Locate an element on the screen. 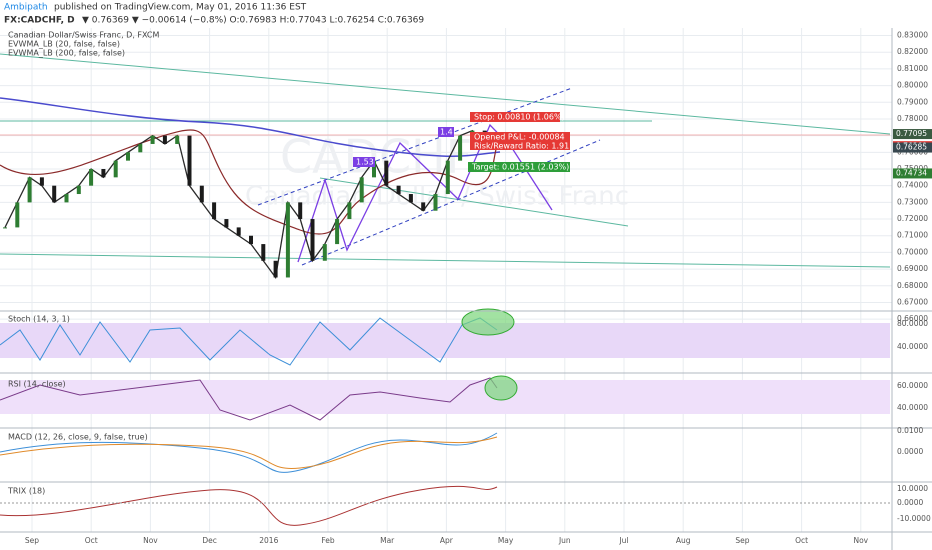  ratio-label: 1.53 is located at coordinates (365, 162).